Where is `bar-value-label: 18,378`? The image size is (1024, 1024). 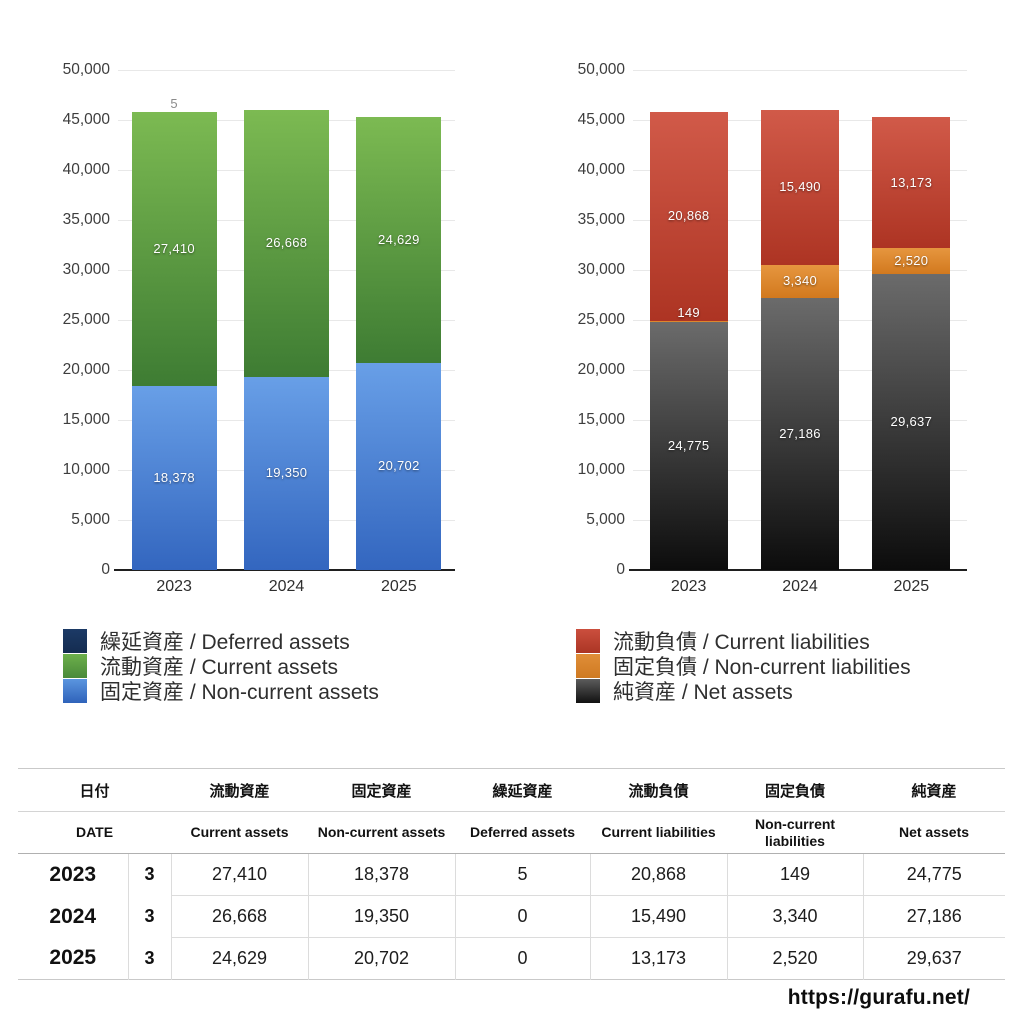 bar-value-label: 18,378 is located at coordinates (174, 478).